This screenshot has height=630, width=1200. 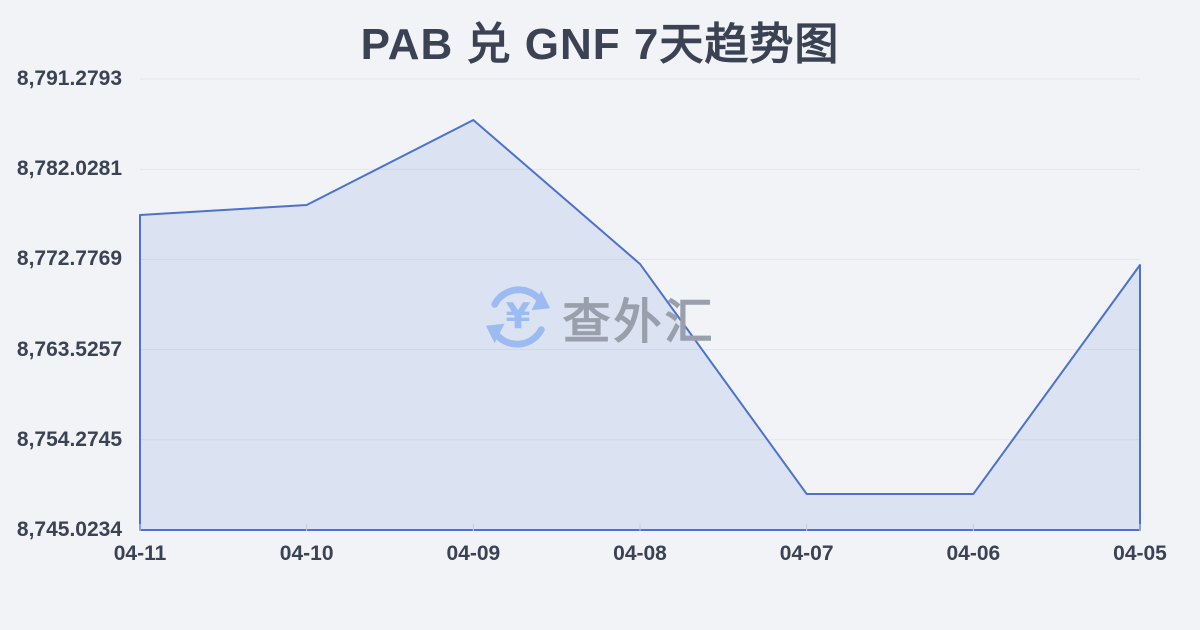 What do you see at coordinates (69, 169) in the screenshot?
I see `y-tick-label: 8,782.0281` at bounding box center [69, 169].